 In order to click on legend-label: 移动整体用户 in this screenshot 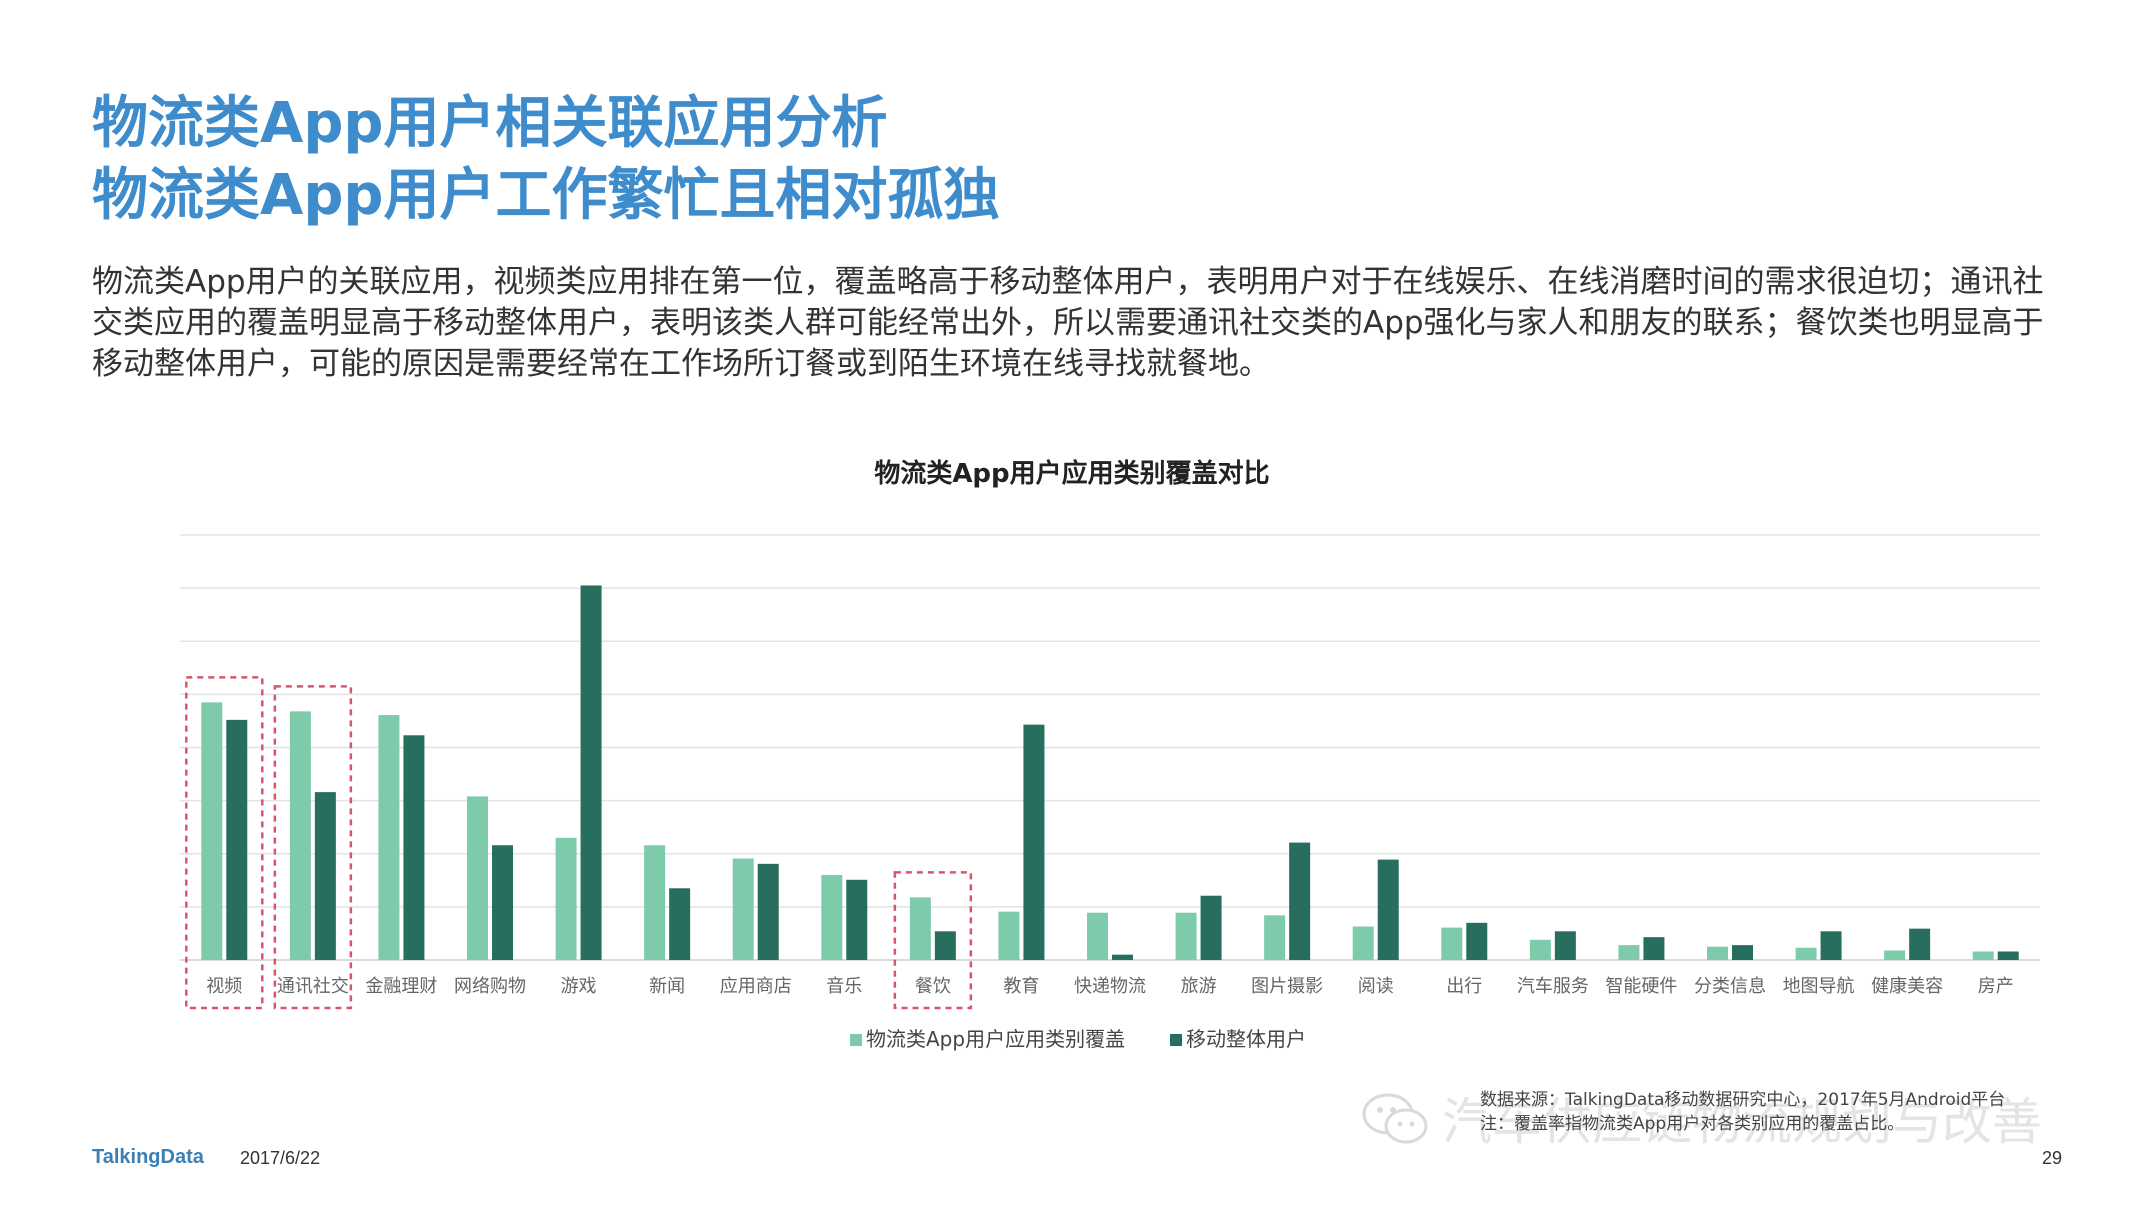, I will do `click(1246, 1039)`.